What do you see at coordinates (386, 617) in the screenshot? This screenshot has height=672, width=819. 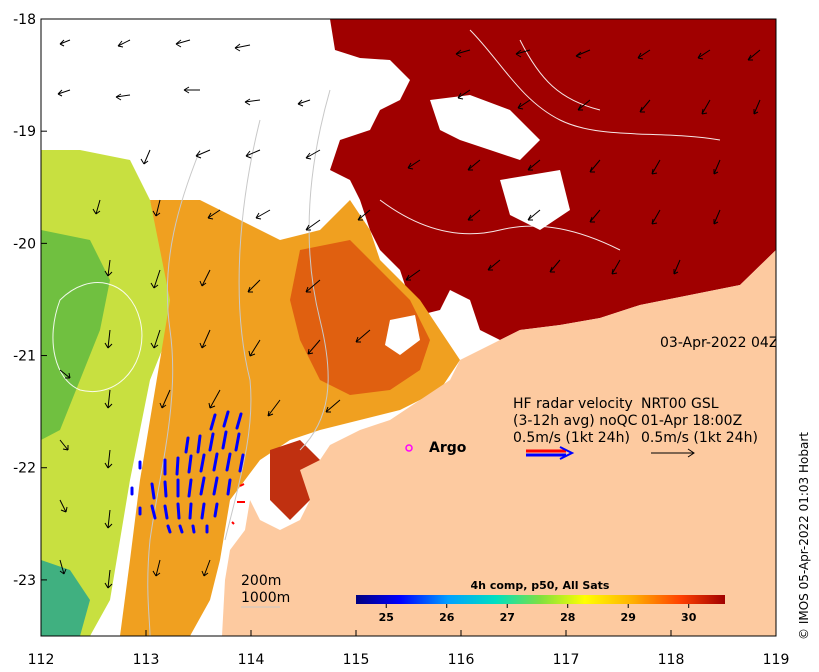 I see `colorbar-tick-label: 25` at bounding box center [386, 617].